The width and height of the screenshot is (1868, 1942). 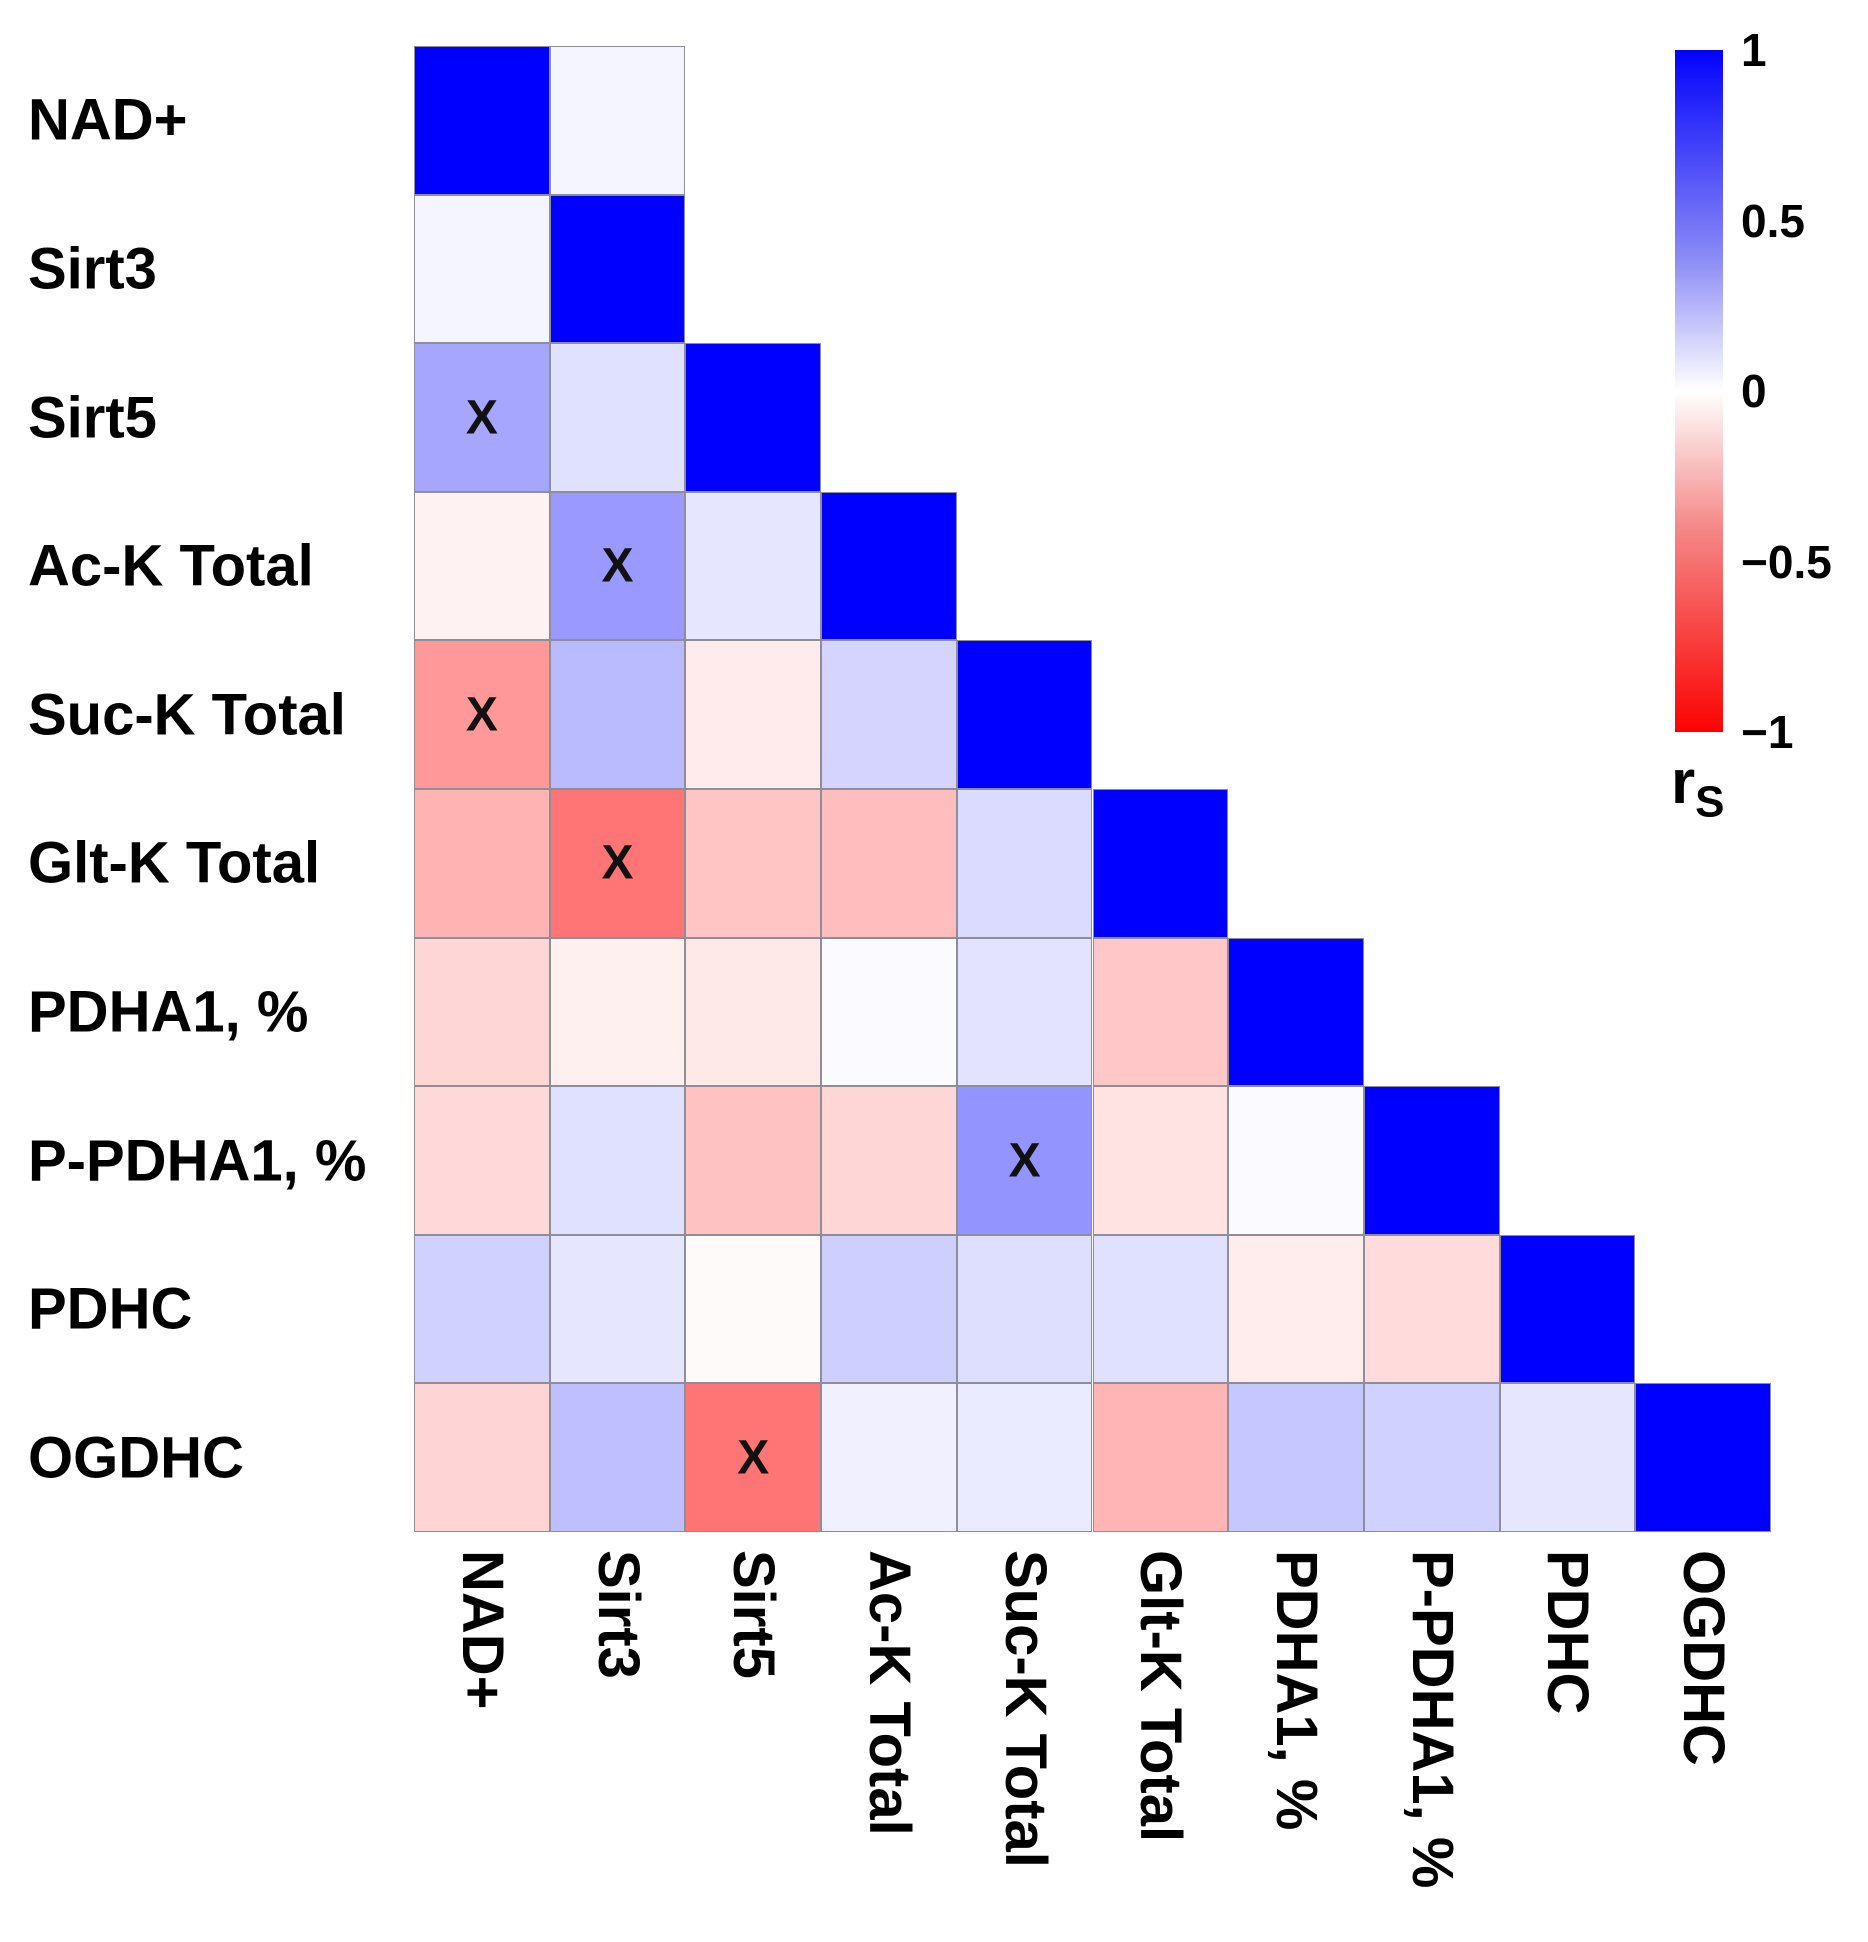 What do you see at coordinates (617, 269) in the screenshot?
I see `heatmap-cell-Sirt3-x-Sirt3` at bounding box center [617, 269].